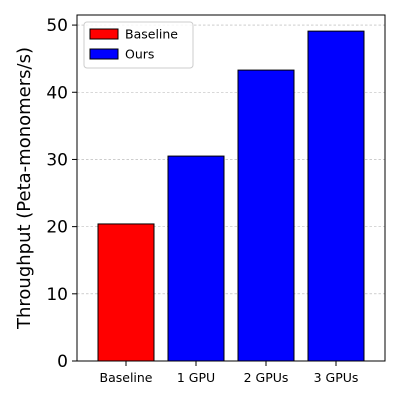  What do you see at coordinates (151, 34) in the screenshot?
I see `legend-label-baseline: Baseline` at bounding box center [151, 34].